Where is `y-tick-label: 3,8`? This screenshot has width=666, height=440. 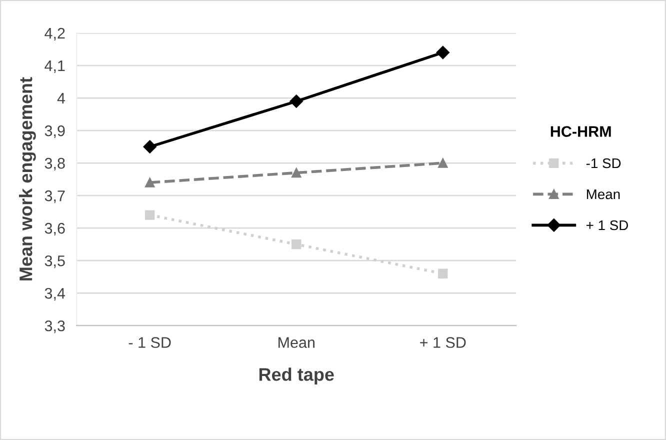
y-tick-label: 3,8 is located at coordinates (54, 164).